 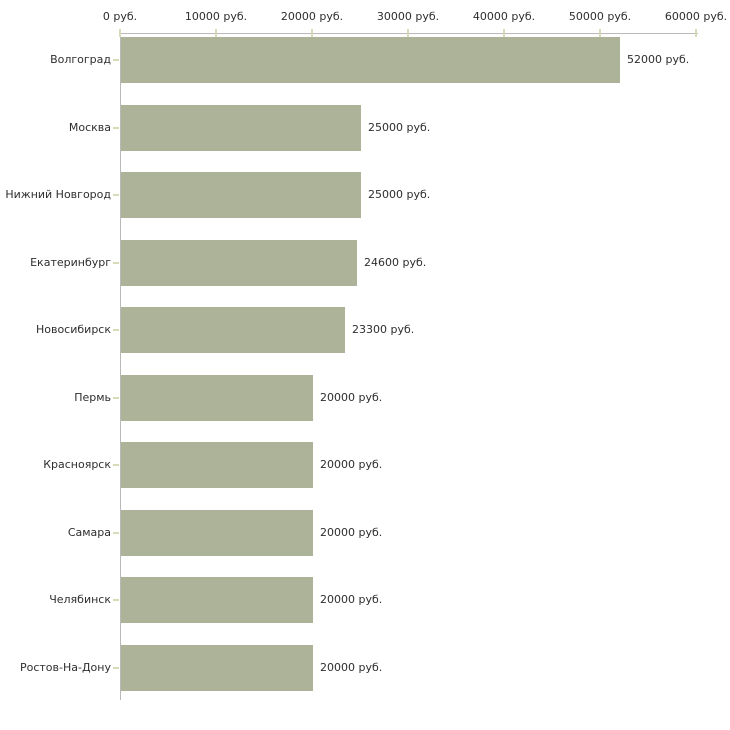 What do you see at coordinates (80, 59) in the screenshot?
I see `category-label: Волгоград` at bounding box center [80, 59].